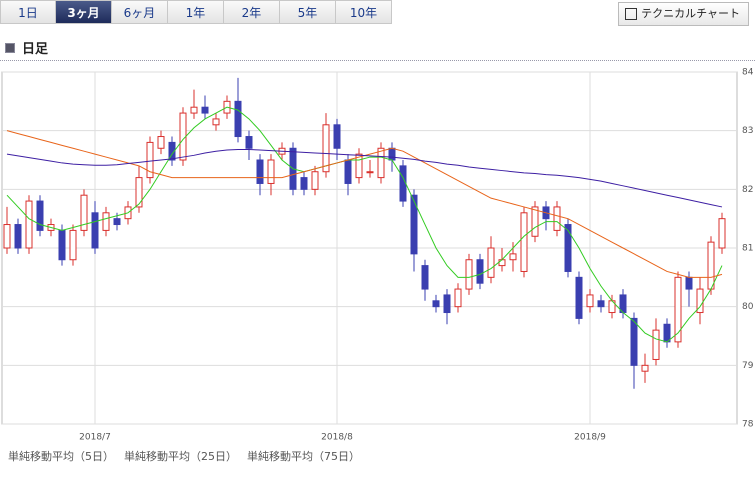  What do you see at coordinates (84, 12) in the screenshot?
I see `tab: 3ヶ月` at bounding box center [84, 12].